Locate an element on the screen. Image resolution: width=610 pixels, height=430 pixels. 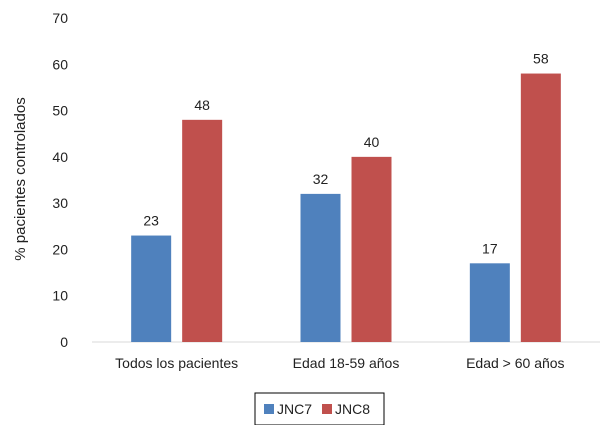
data-label: 40 is located at coordinates (372, 142).